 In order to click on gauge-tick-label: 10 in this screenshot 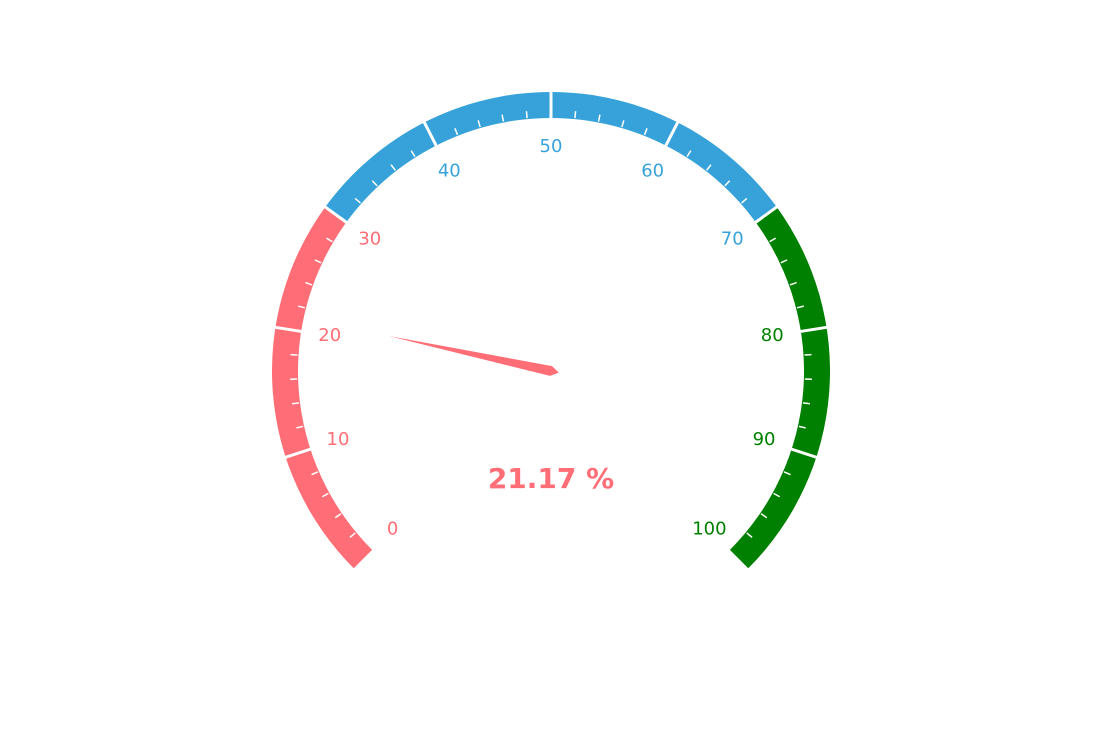, I will do `click(338, 439)`.